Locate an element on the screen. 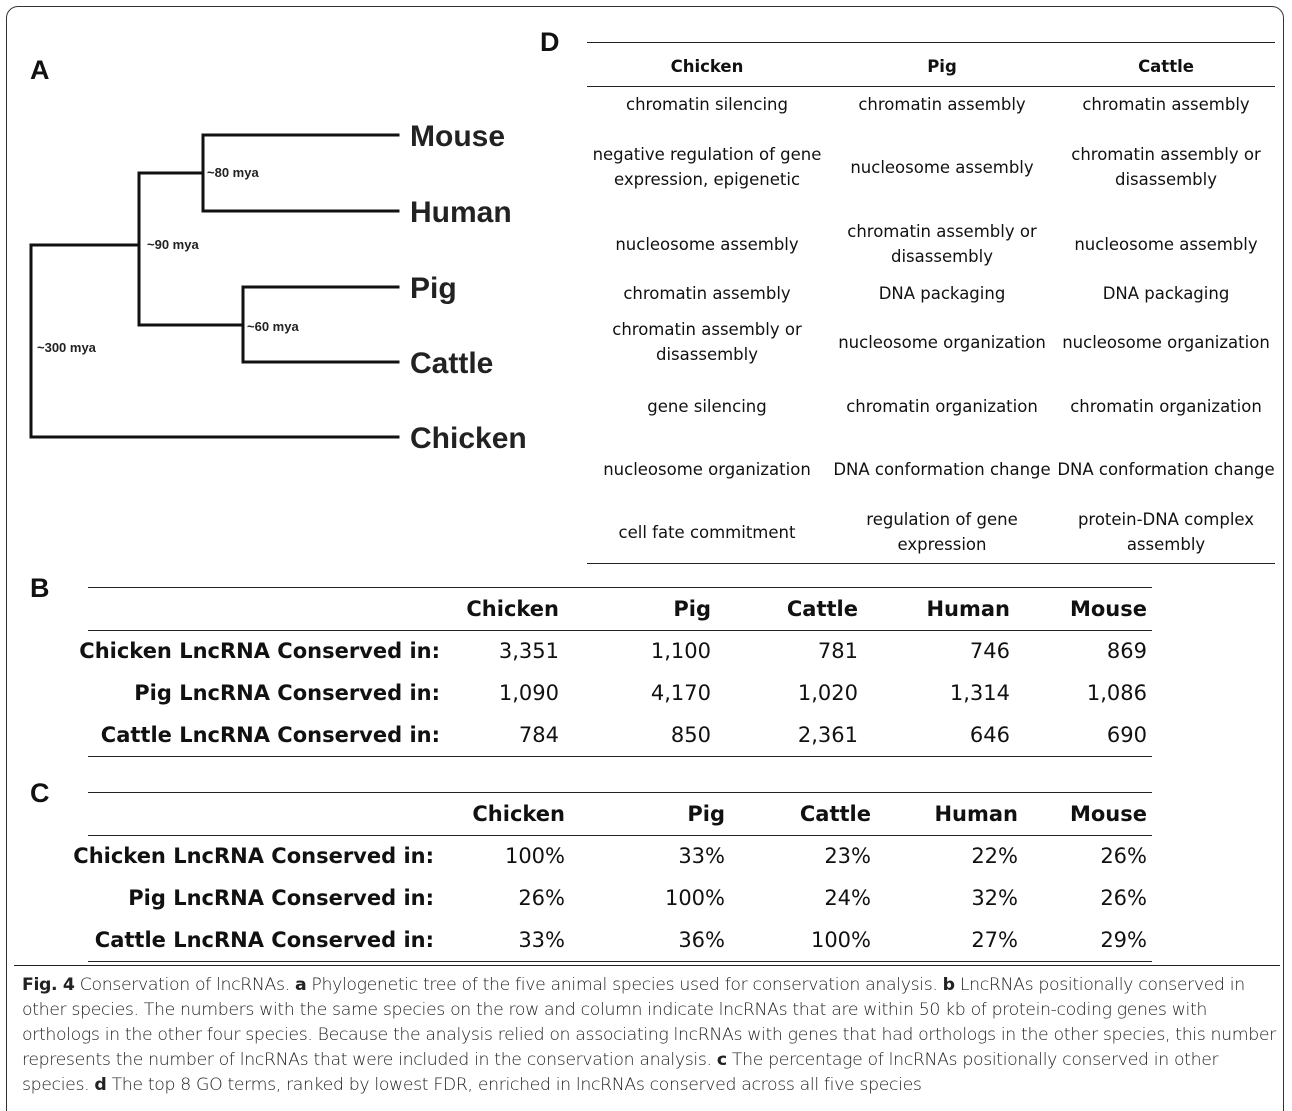  species-label: Cattle is located at coordinates (451, 363).